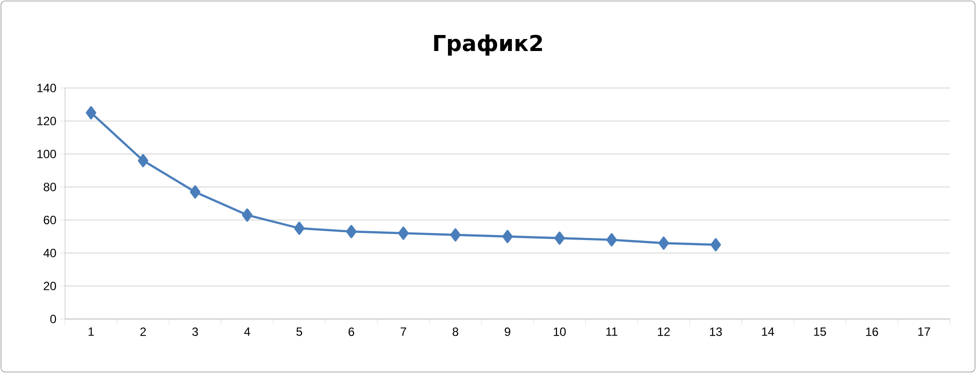  Describe the element at coordinates (820, 332) in the screenshot. I see `x-tick-label: 15` at that location.